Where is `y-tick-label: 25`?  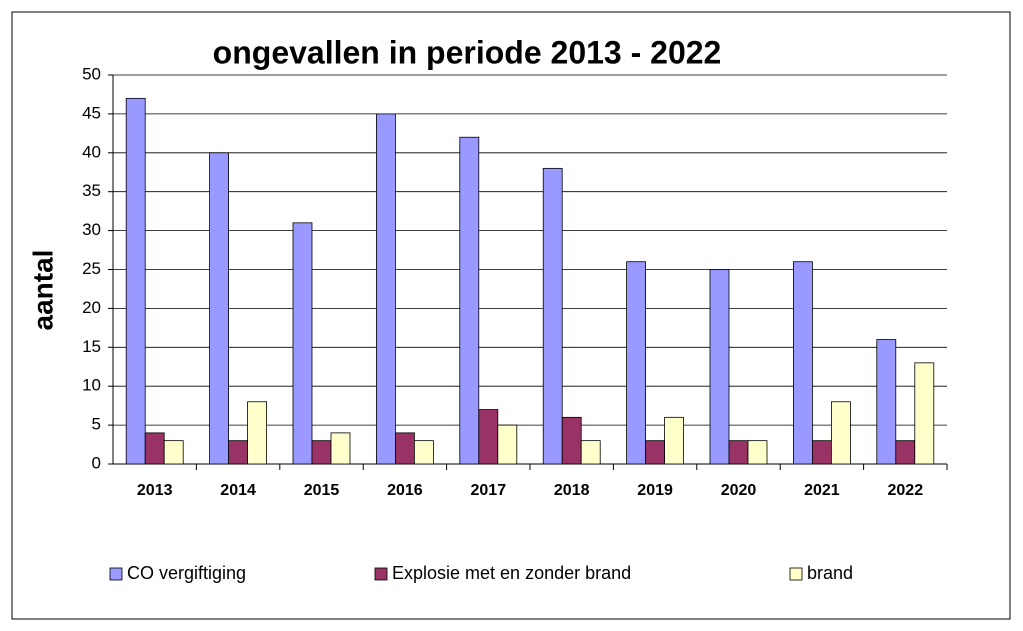 y-tick-label: 25 is located at coordinates (91, 268).